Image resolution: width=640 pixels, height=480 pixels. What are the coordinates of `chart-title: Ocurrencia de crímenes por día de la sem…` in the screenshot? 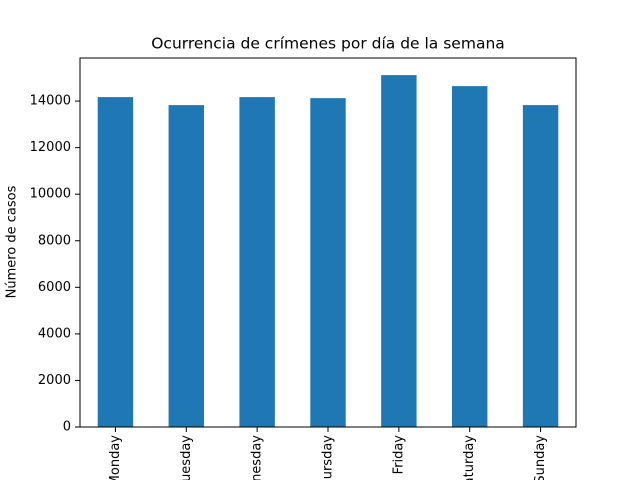 It's located at (328, 44).